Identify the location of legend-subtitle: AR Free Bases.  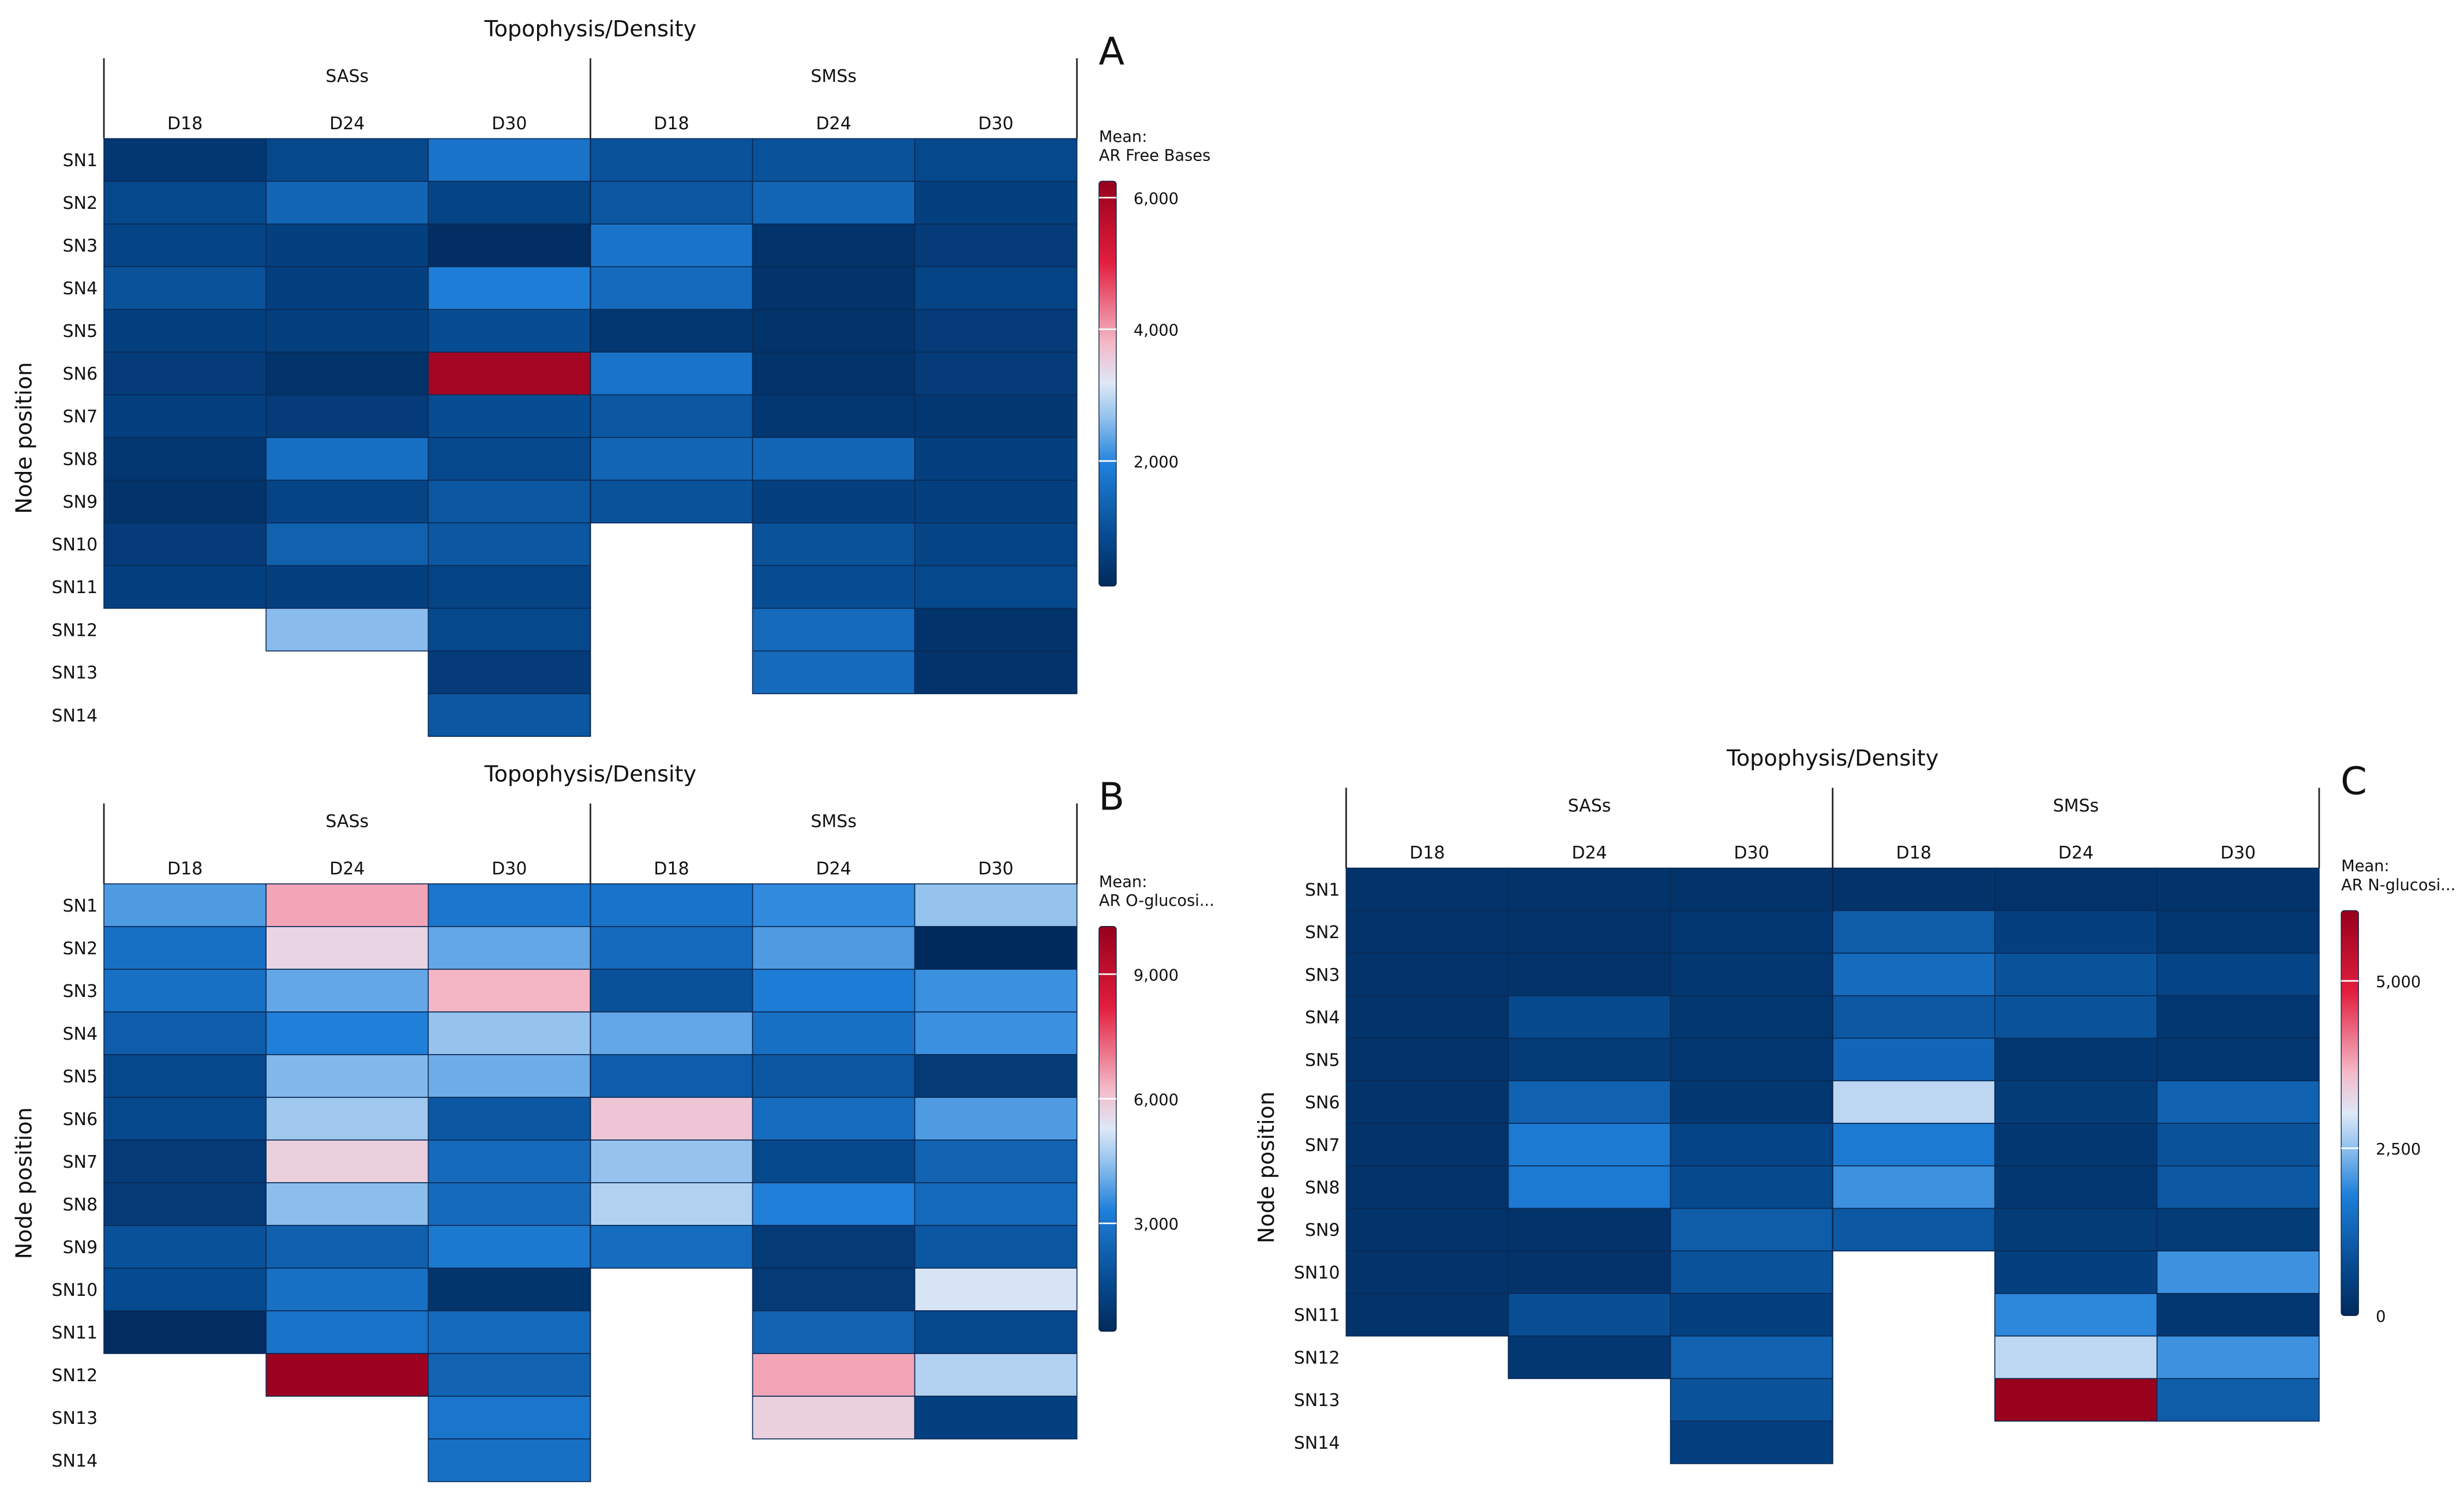
(1154, 156).